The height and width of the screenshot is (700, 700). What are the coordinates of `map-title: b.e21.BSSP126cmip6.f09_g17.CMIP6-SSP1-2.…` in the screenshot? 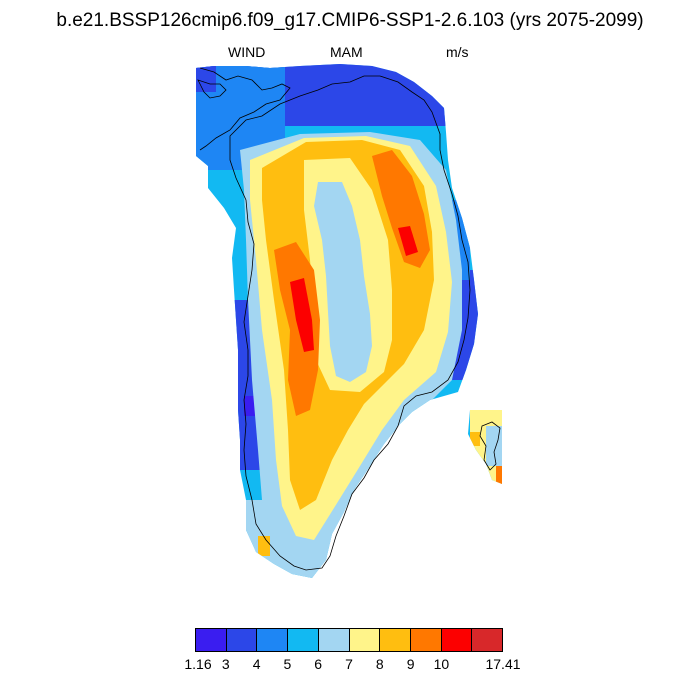 It's located at (350, 20).